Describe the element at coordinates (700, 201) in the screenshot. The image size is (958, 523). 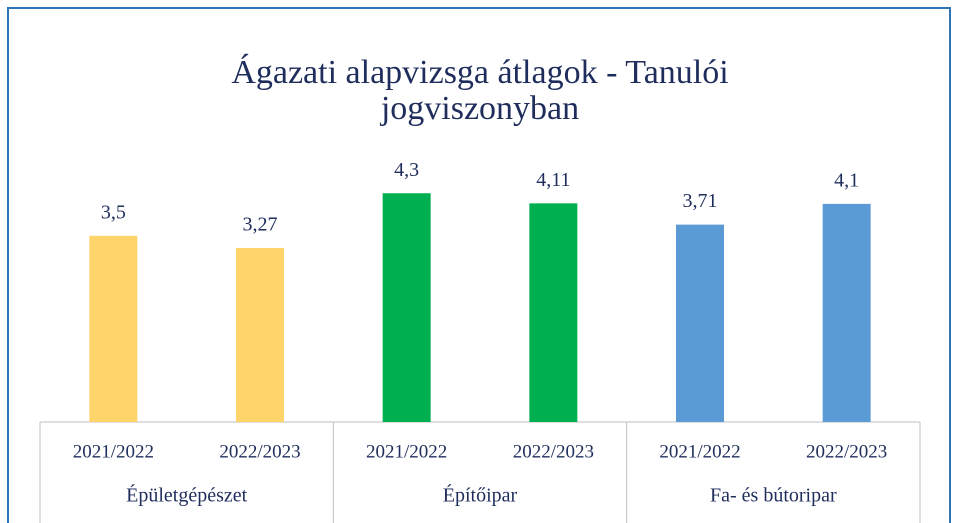
I see `value-label: 3,71` at that location.